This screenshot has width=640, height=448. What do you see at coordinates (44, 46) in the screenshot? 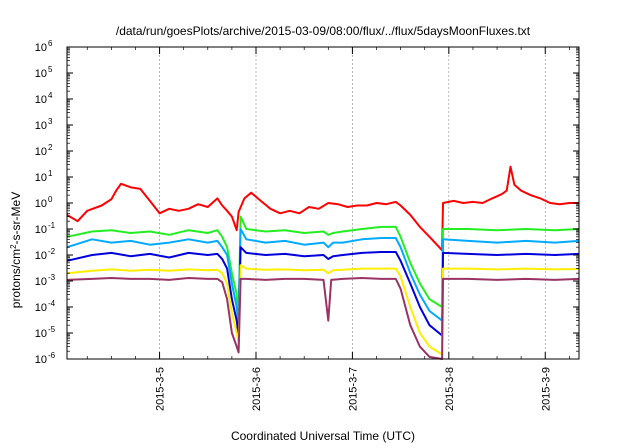
I see `y-tick-label: 10⁶` at bounding box center [44, 46].